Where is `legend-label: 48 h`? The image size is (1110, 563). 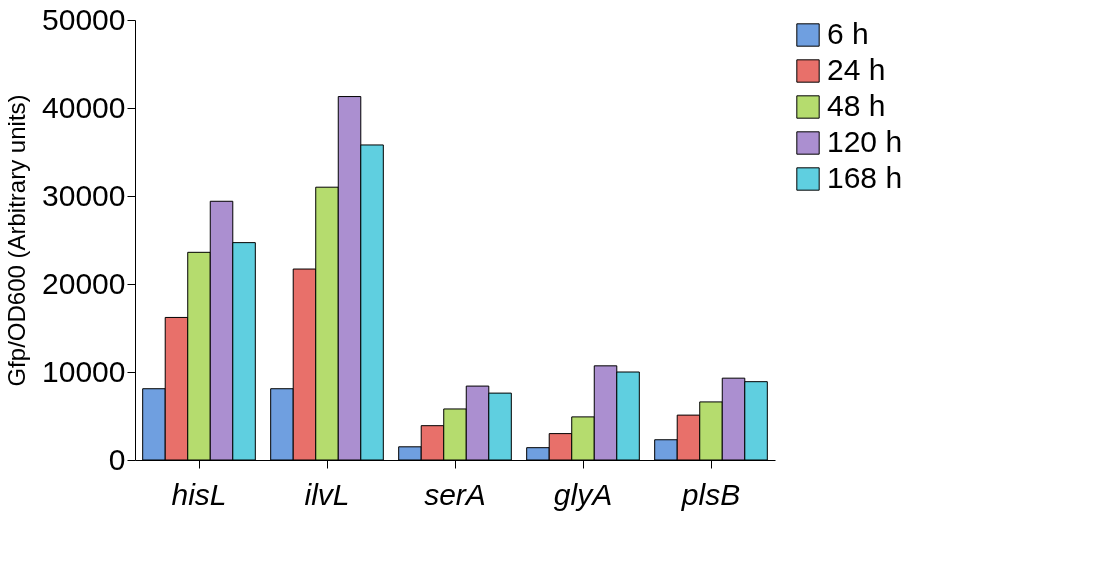
legend-label: 48 h is located at coordinates (856, 105).